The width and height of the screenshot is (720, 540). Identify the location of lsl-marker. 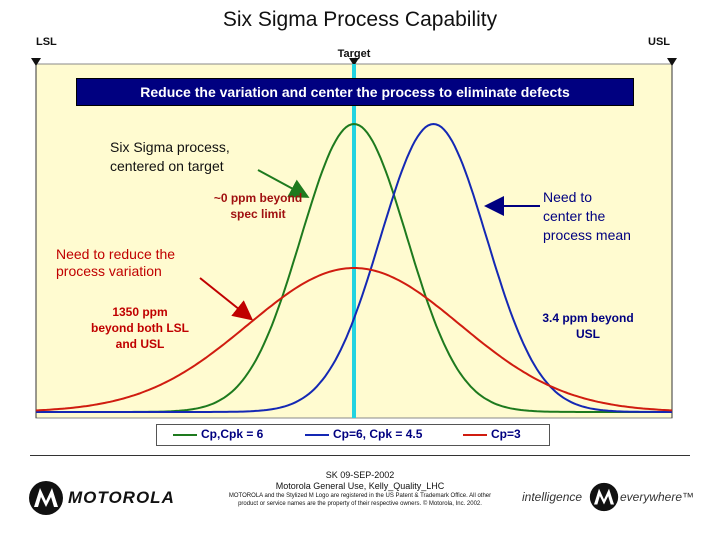
(36, 62).